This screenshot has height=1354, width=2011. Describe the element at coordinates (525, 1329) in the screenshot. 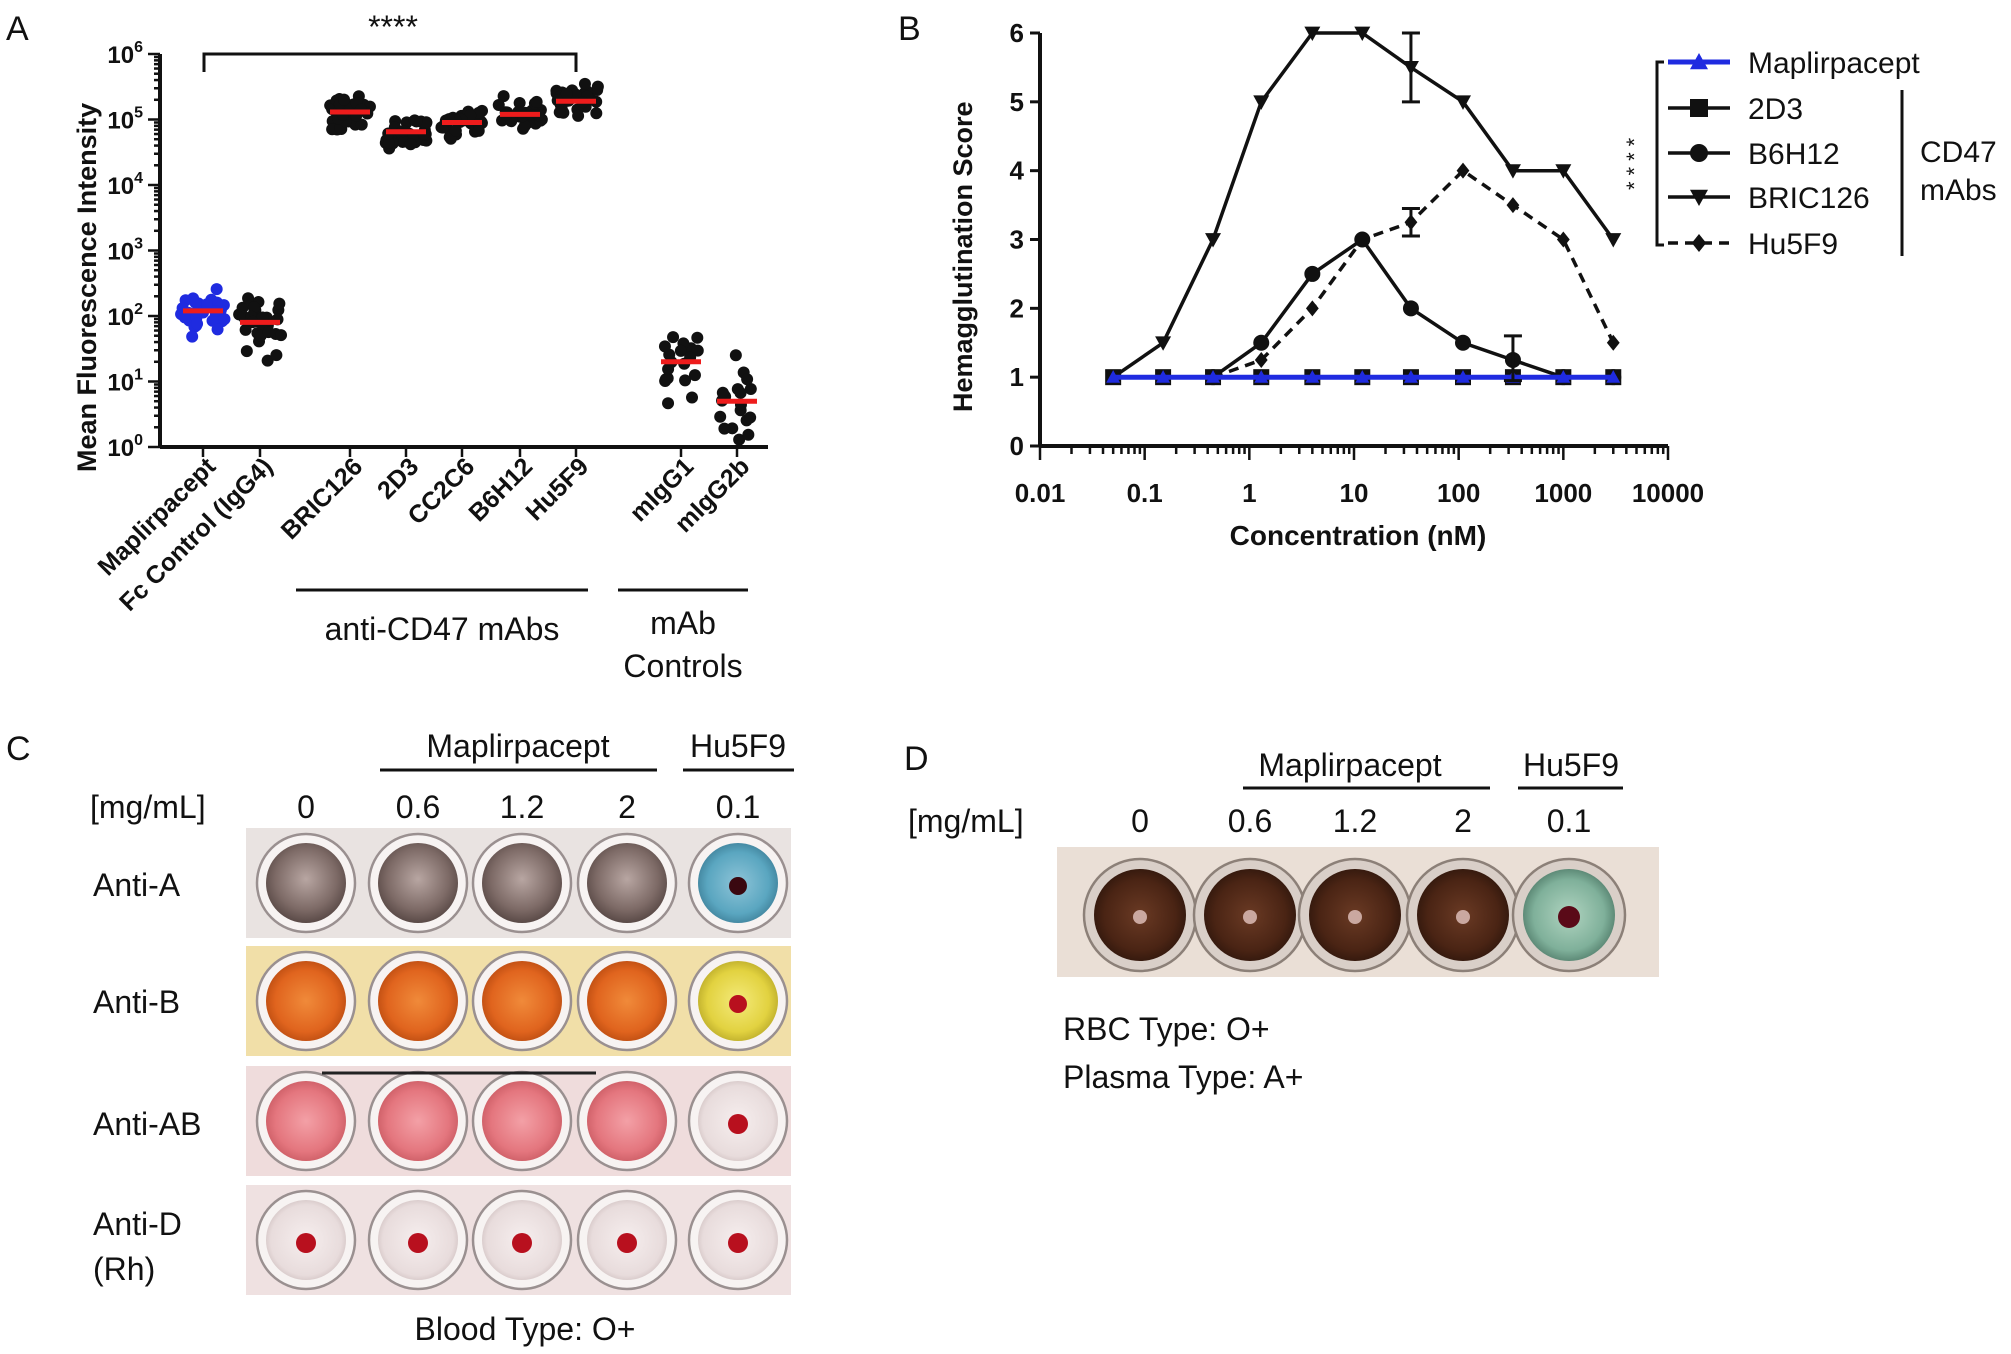

I see `panel-c-caption: Blood Type: O+` at that location.